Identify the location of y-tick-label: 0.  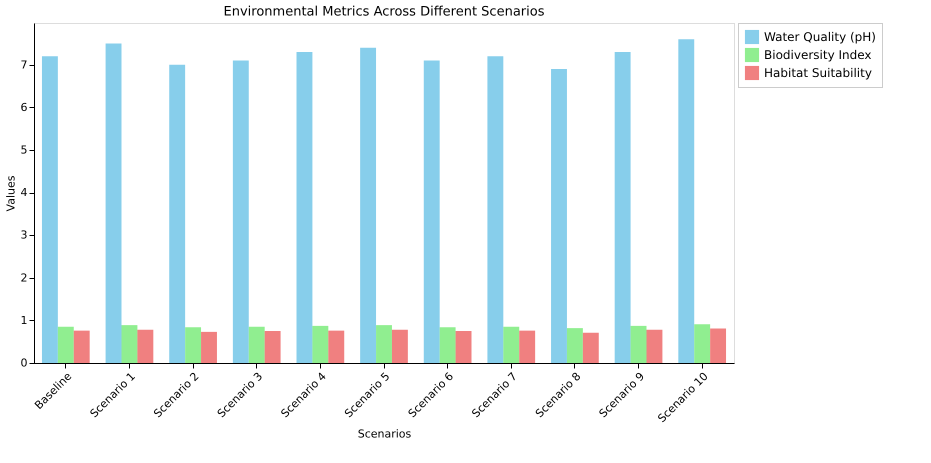
(24, 363).